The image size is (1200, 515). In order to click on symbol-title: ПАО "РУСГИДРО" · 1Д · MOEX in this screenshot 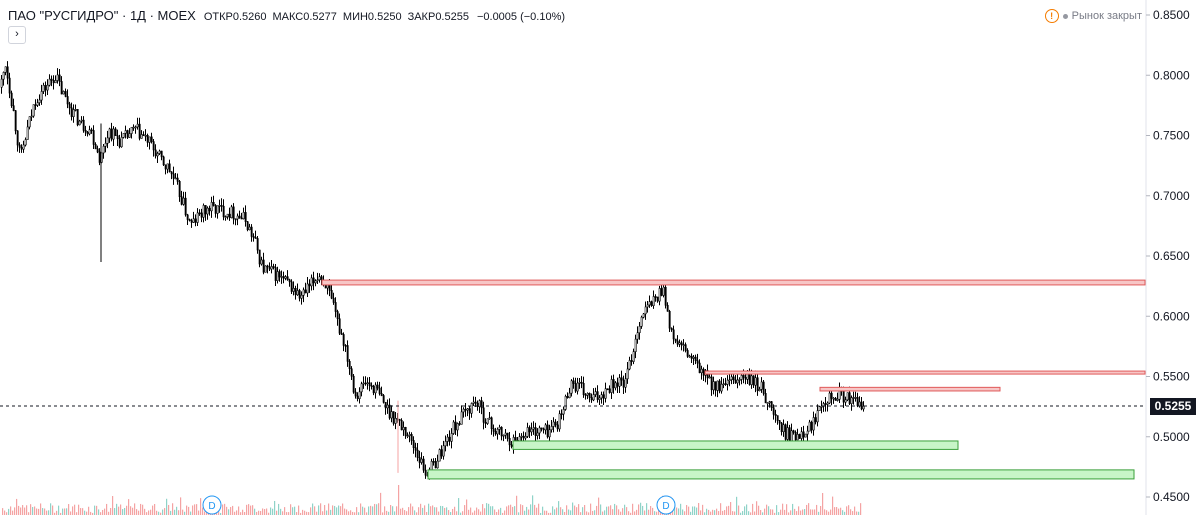, I will do `click(102, 15)`.